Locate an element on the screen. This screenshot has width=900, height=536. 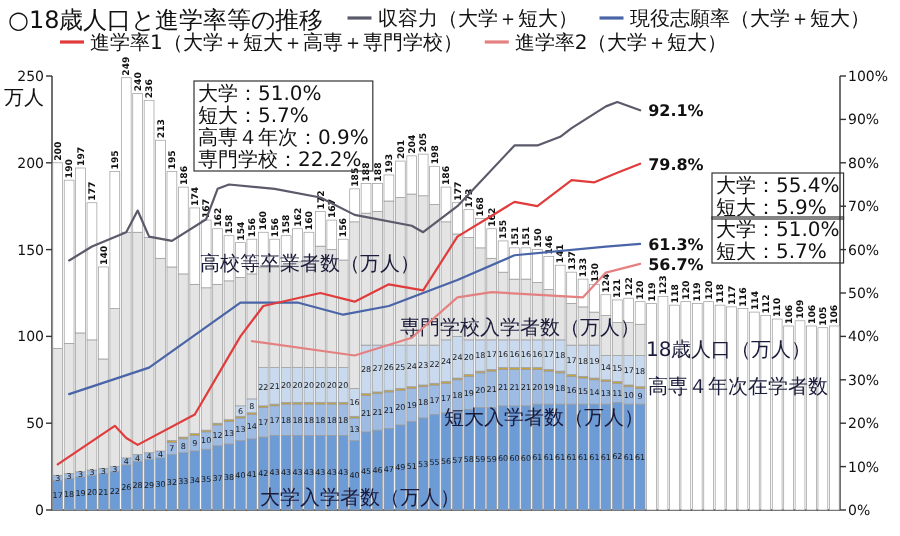
annotation: 大学：55.4% 短大：5.9% is located at coordinates (778, 196).